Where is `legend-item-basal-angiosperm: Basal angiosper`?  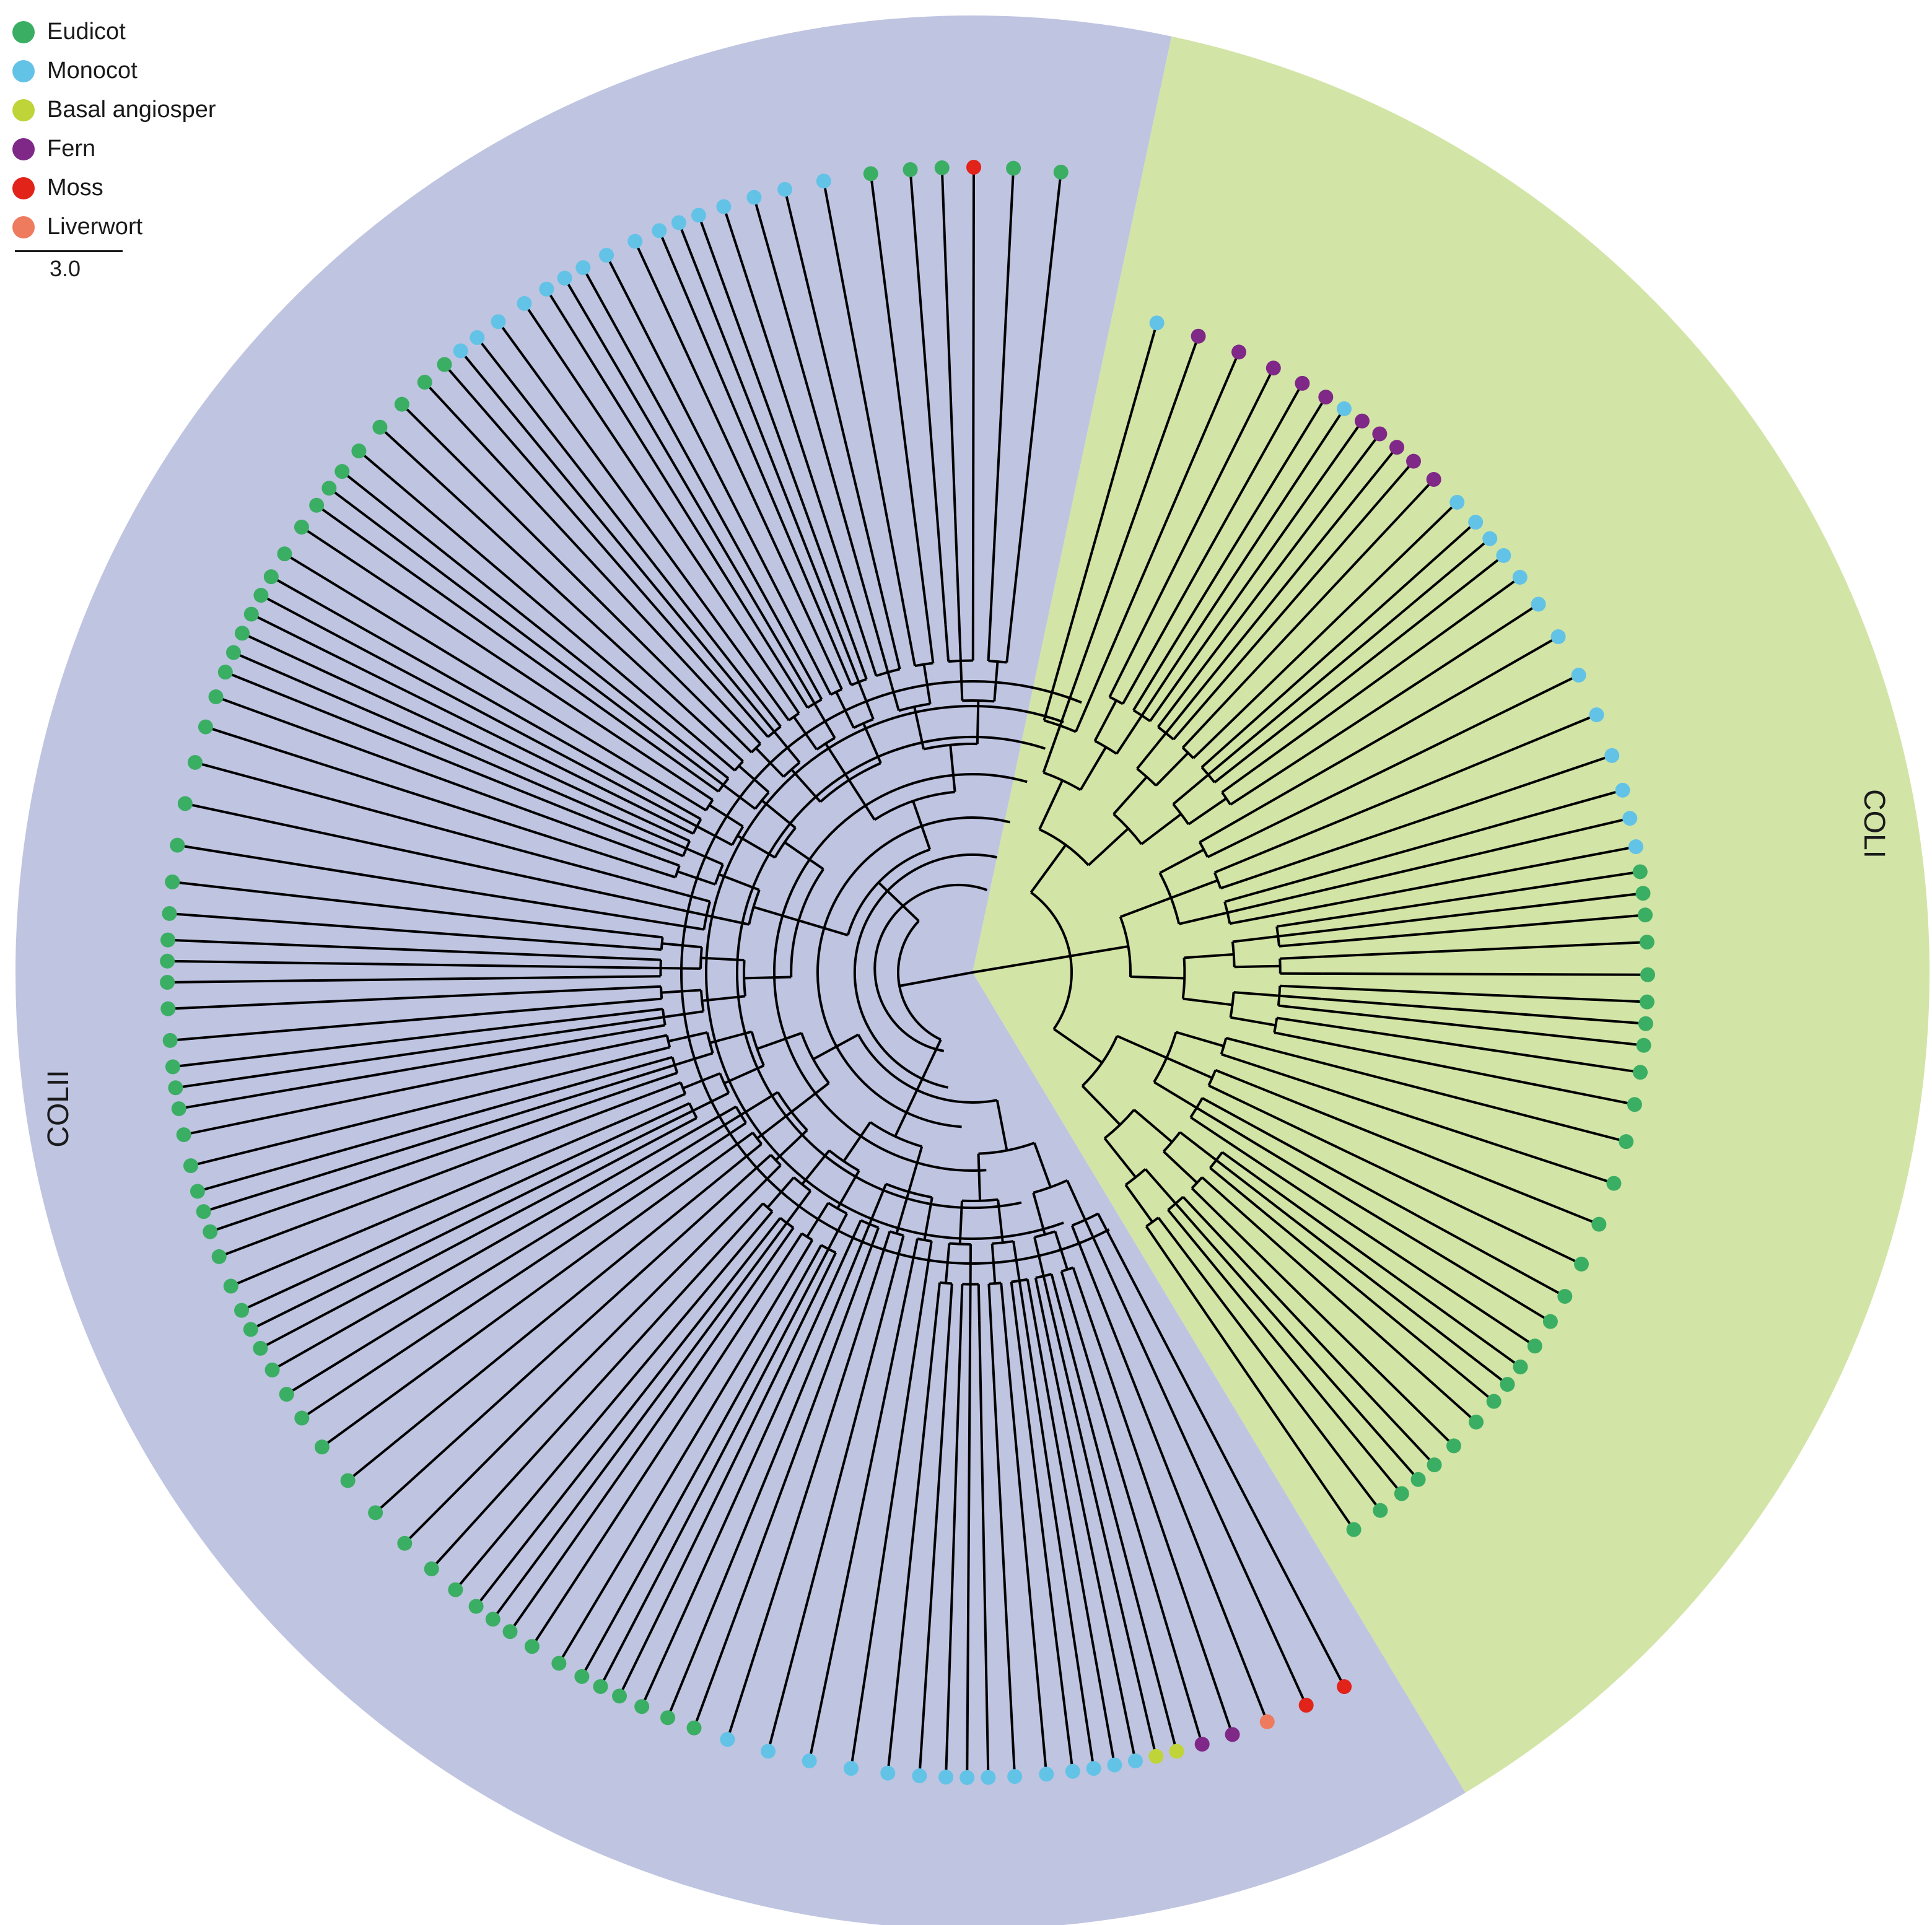 legend-item-basal-angiosperm: Basal angiosper is located at coordinates (114, 109).